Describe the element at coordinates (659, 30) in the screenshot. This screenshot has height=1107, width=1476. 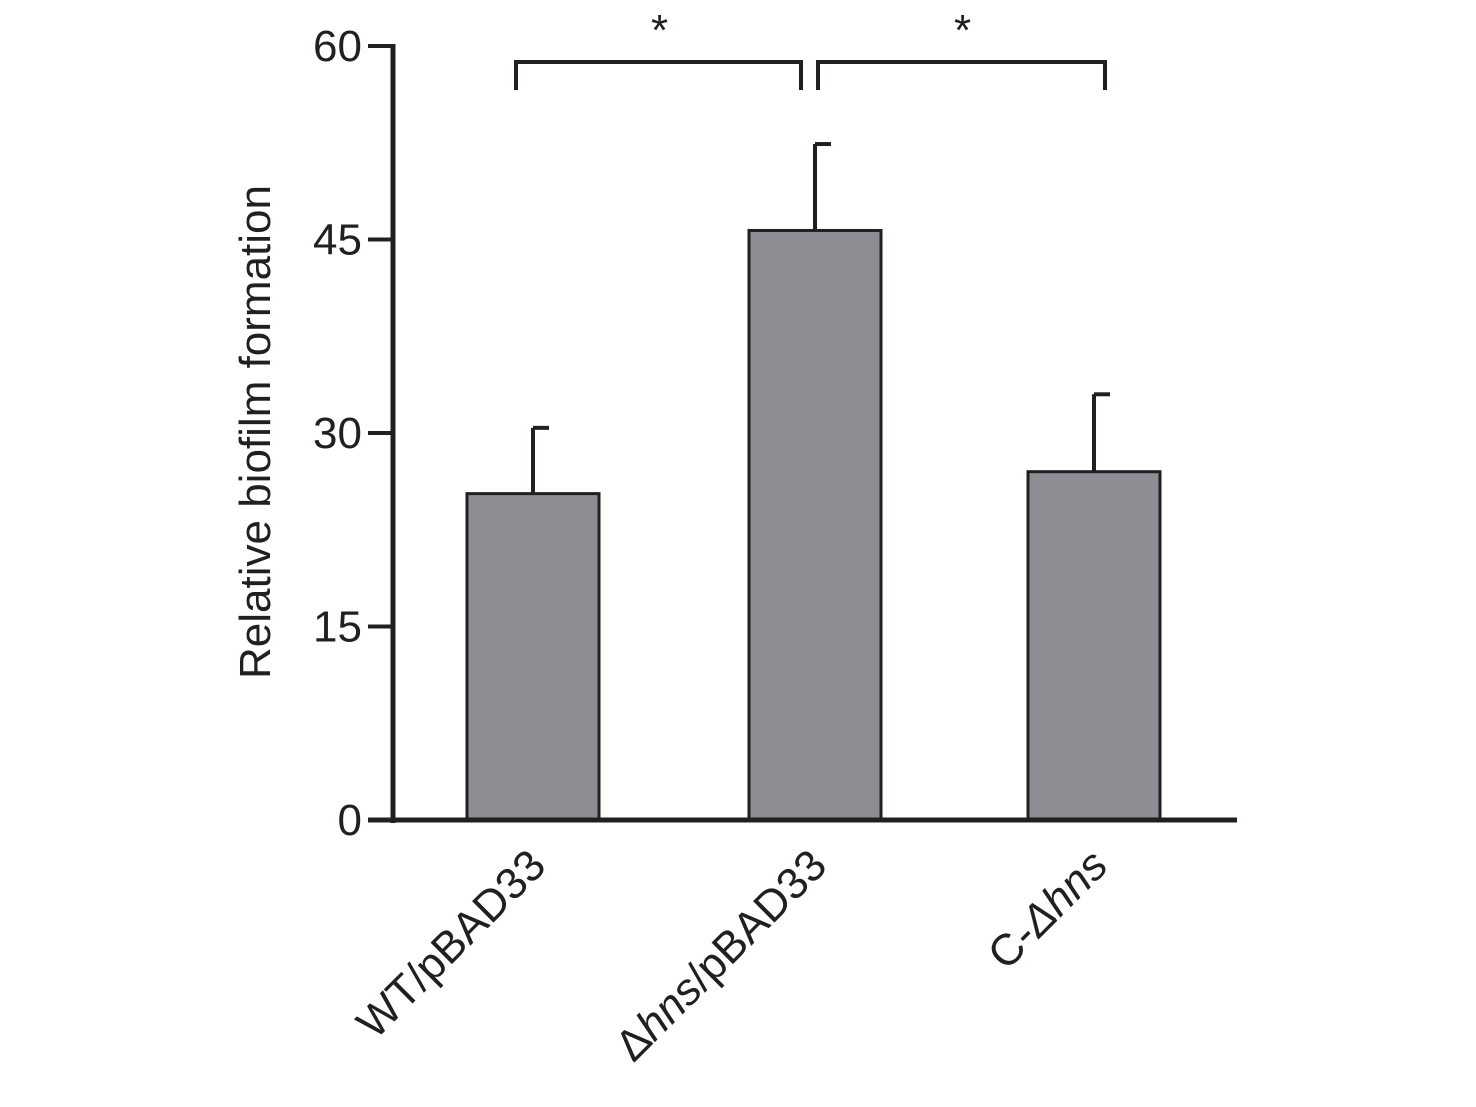
I see `significance-star-1: *` at that location.